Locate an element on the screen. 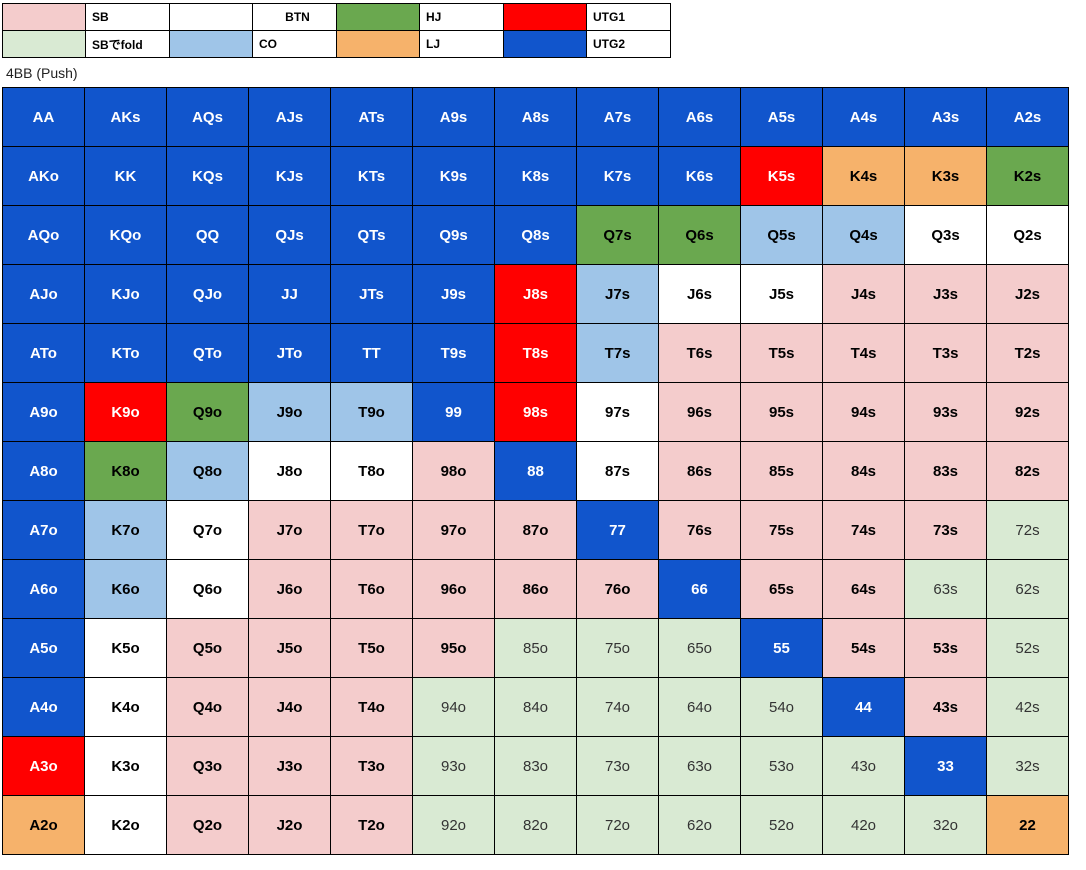 This screenshot has height=870, width=1086. hand-cell: J4s is located at coordinates (863, 294).